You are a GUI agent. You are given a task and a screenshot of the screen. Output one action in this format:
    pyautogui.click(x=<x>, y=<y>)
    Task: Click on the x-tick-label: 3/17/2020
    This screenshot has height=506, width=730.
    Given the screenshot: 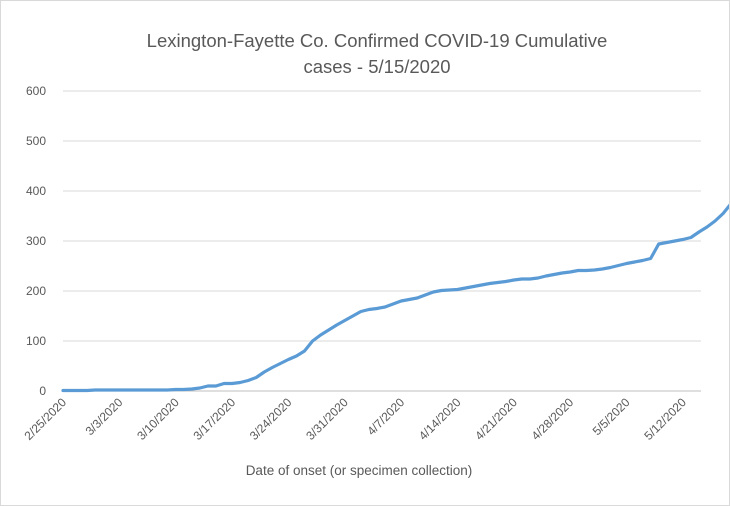 What is the action you would take?
    pyautogui.click(x=215, y=419)
    